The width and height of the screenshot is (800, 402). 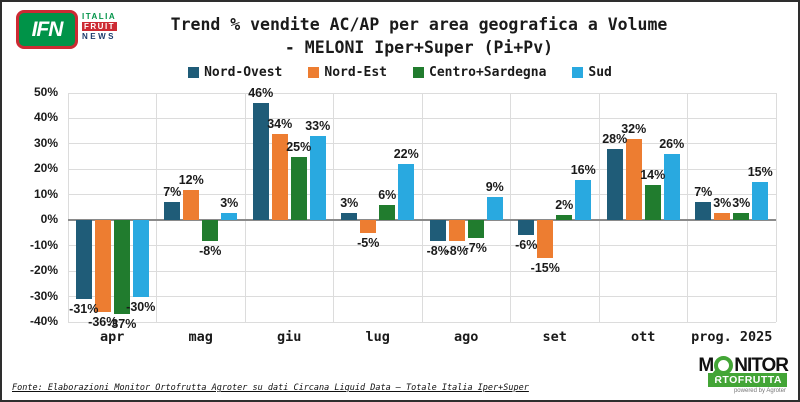 I want to click on ifn-logo-fruit: FRUIT, so click(x=100, y=26).